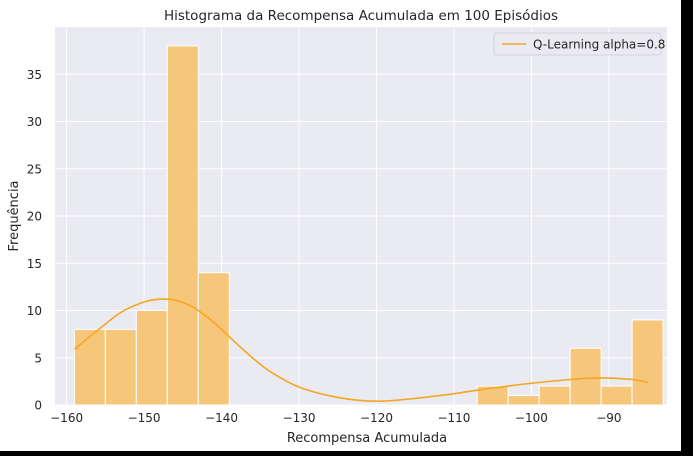 This screenshot has height=460, width=693. What do you see at coordinates (367, 438) in the screenshot?
I see `x-axis-label: Recompensa Acumulada` at bounding box center [367, 438].